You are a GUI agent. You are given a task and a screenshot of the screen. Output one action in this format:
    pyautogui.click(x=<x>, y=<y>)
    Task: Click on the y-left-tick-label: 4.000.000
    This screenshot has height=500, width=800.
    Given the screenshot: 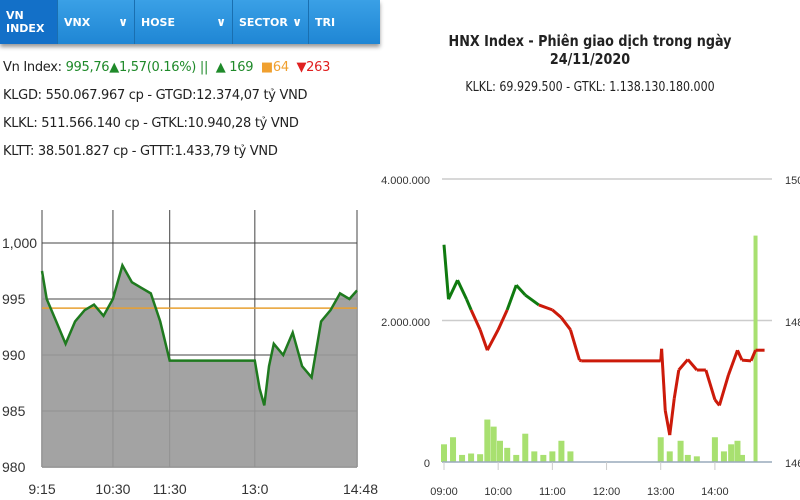 What is the action you would take?
    pyautogui.click(x=405, y=181)
    